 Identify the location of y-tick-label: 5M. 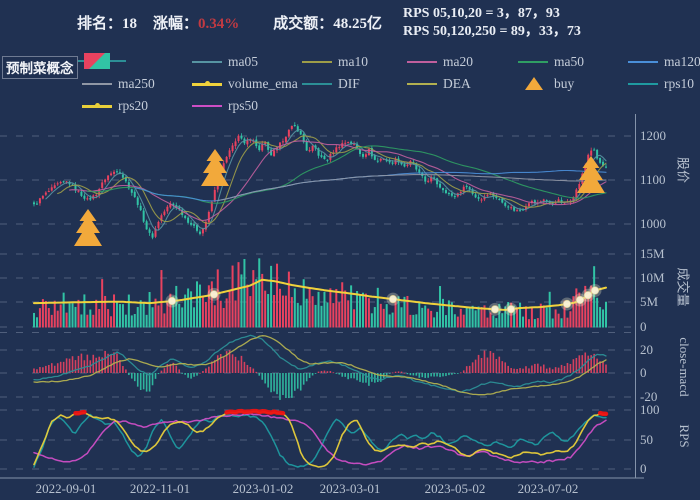
(649, 301).